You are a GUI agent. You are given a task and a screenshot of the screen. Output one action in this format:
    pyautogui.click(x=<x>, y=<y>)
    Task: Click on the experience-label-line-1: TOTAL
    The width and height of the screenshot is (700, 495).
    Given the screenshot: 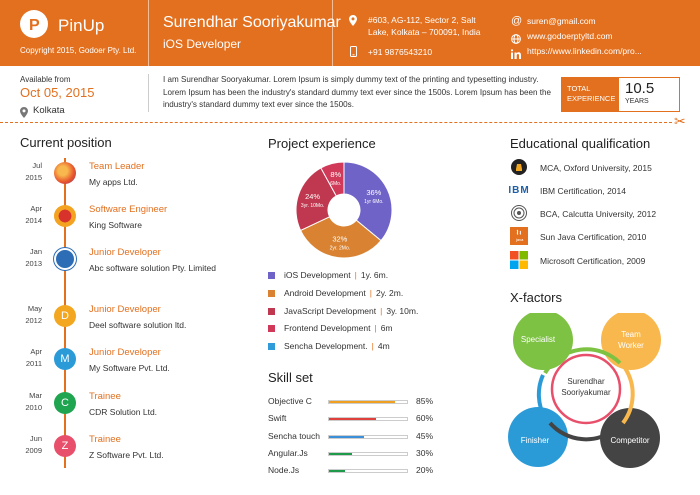 What is the action you would take?
    pyautogui.click(x=579, y=88)
    